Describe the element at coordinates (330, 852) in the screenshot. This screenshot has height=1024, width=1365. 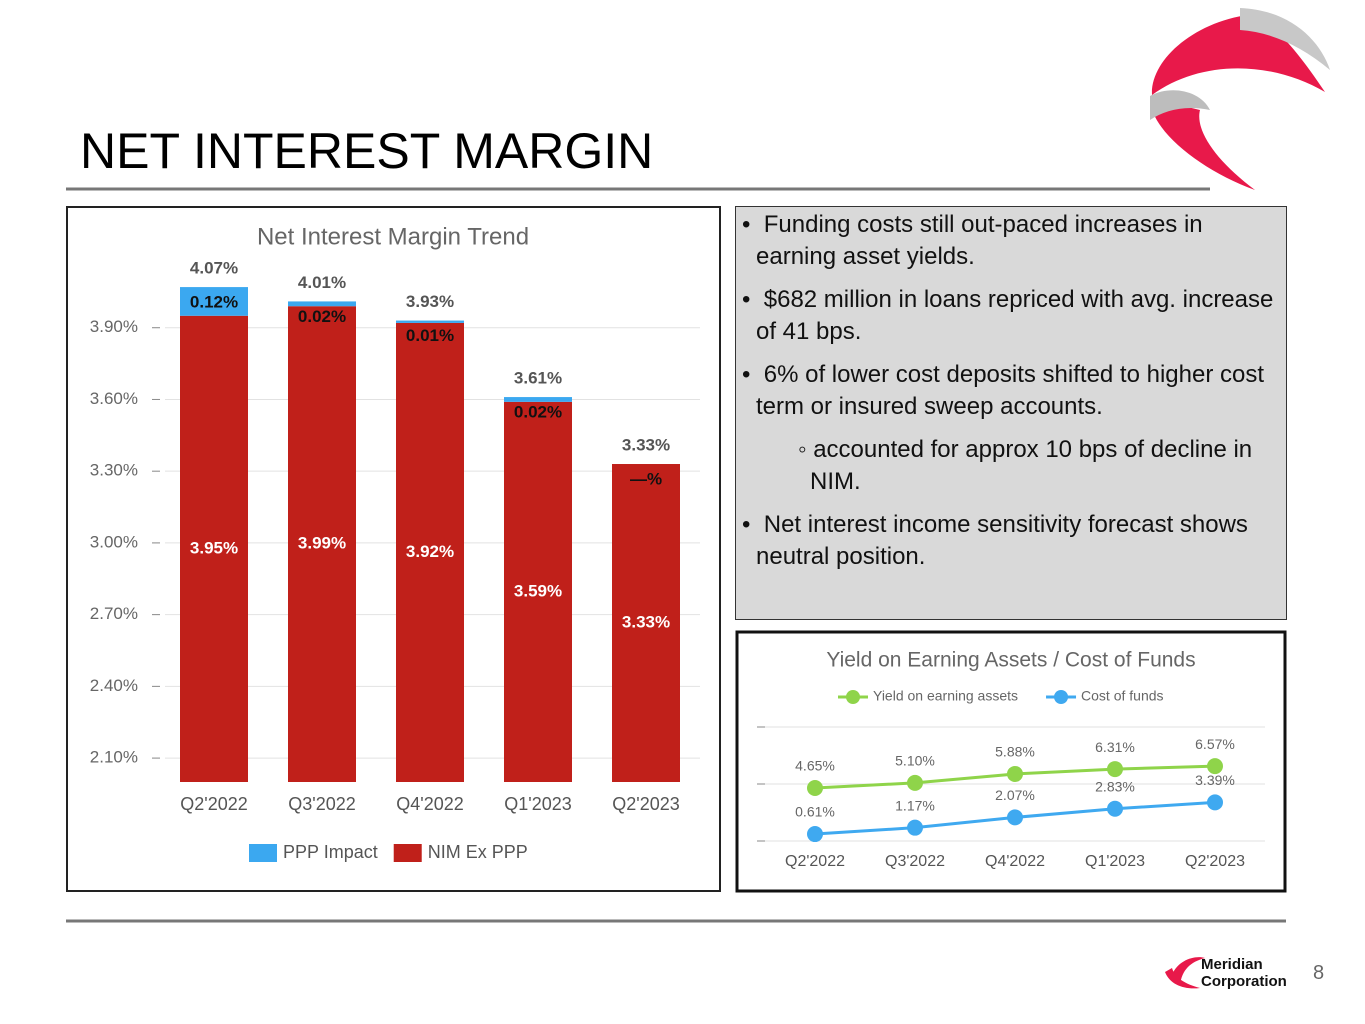
I see `legend-label: PPP Impact` at that location.